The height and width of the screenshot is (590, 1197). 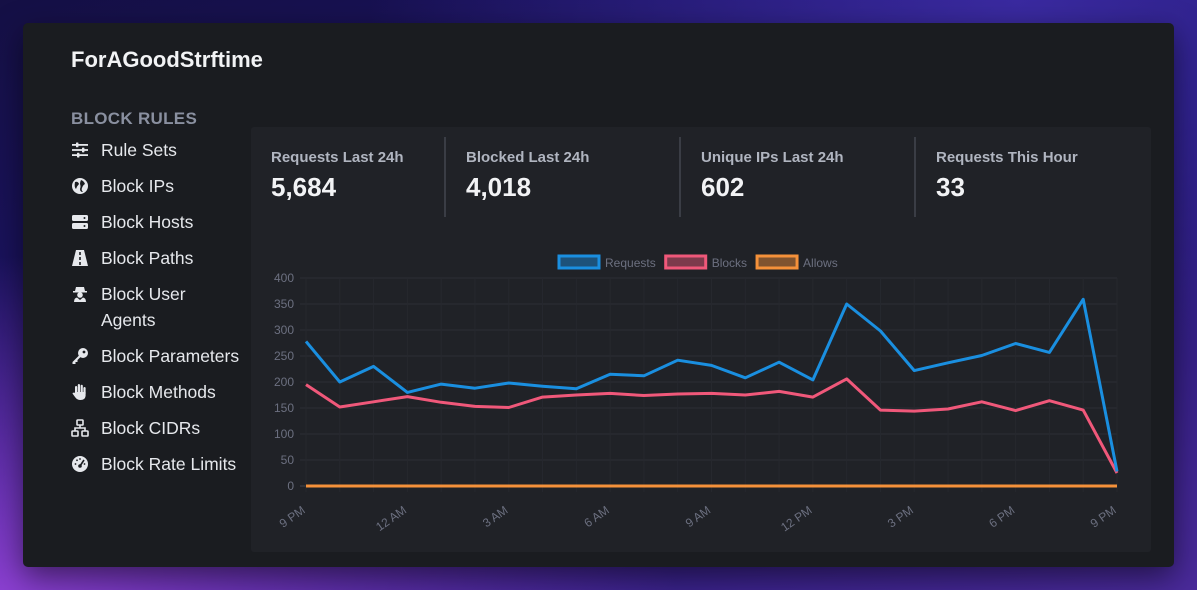 I want to click on stat-label: Requests This Hour, so click(x=1007, y=157).